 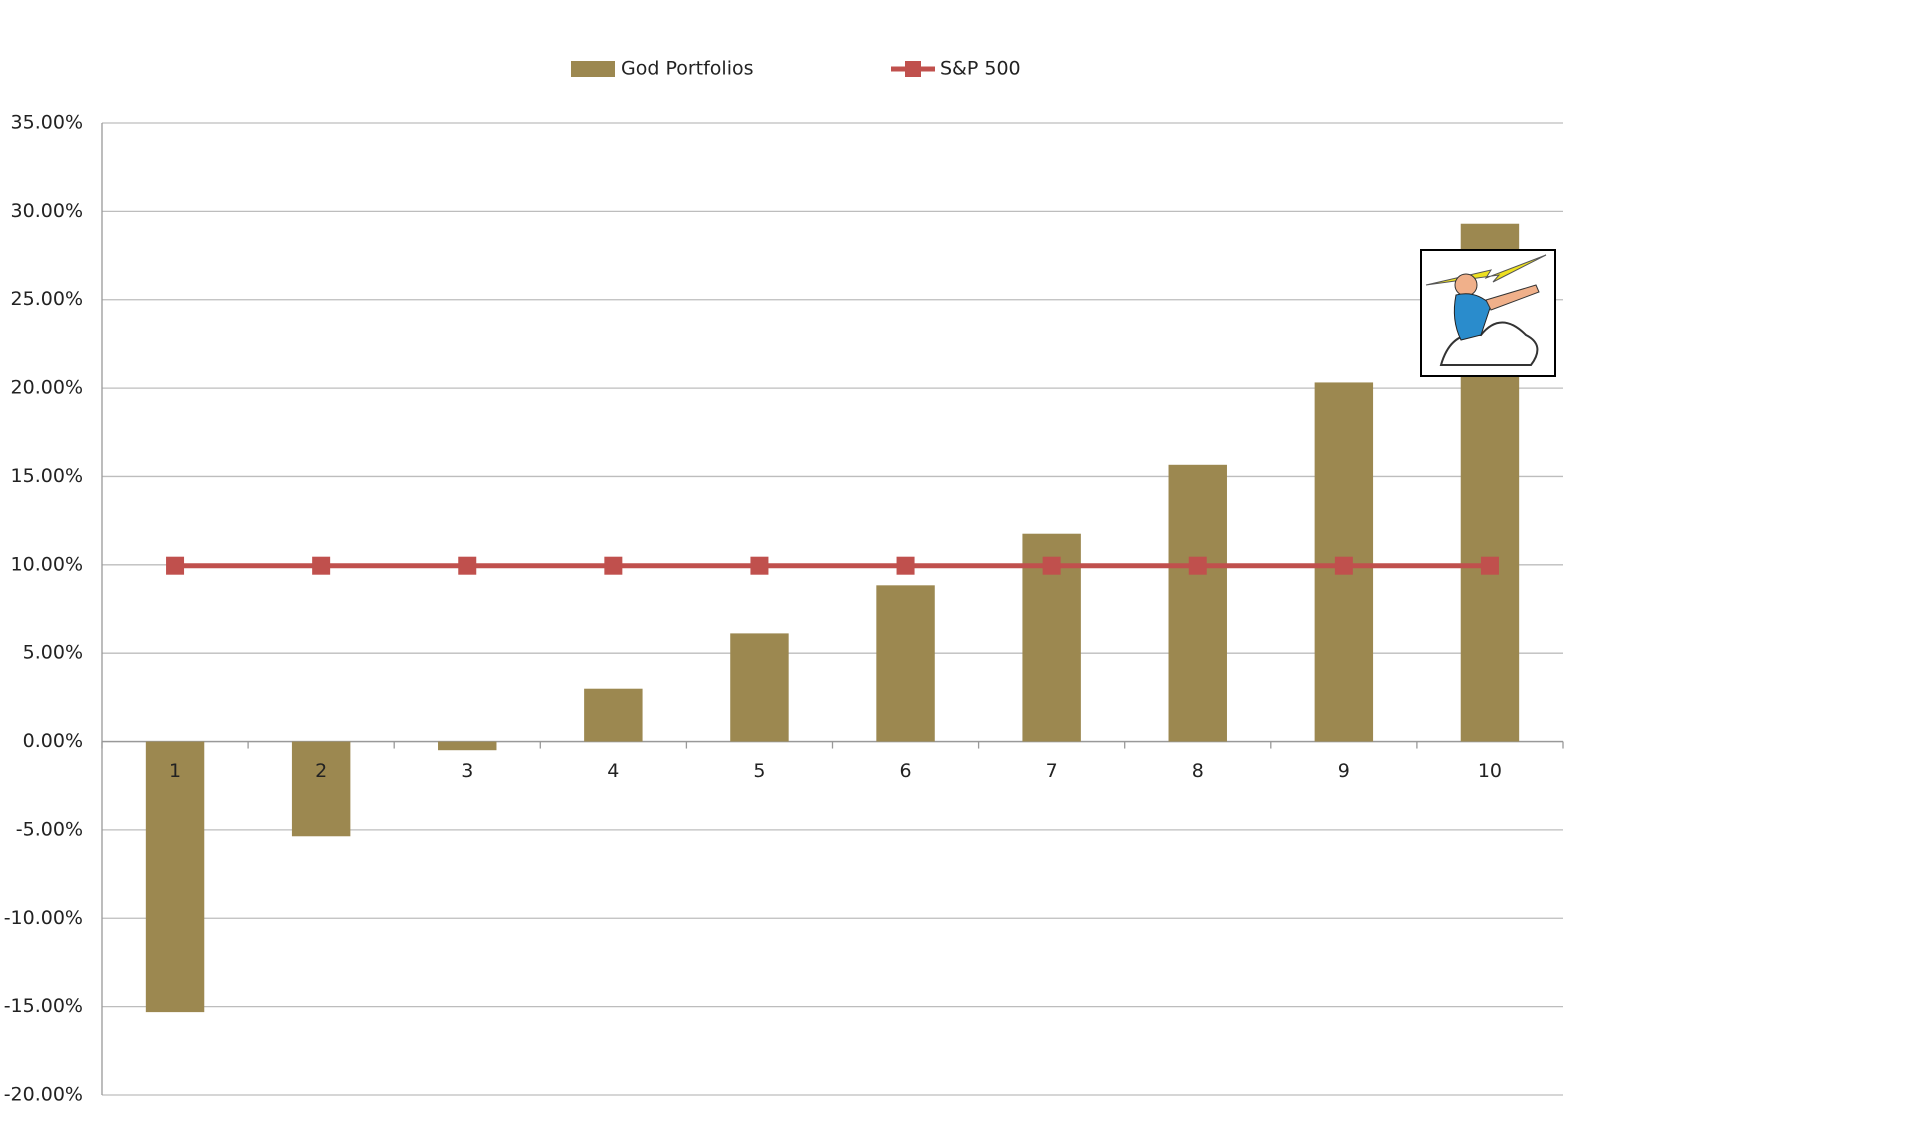 What do you see at coordinates (49, 829) in the screenshot?
I see `y-tick-label: -5.00%` at bounding box center [49, 829].